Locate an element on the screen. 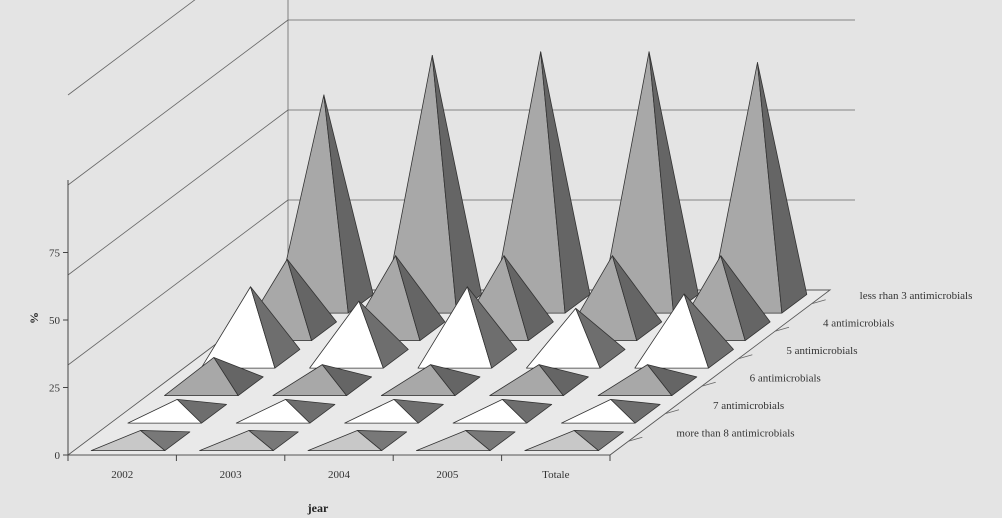 This screenshot has width=1002, height=518. x-tick-label: Totale is located at coordinates (555, 475).